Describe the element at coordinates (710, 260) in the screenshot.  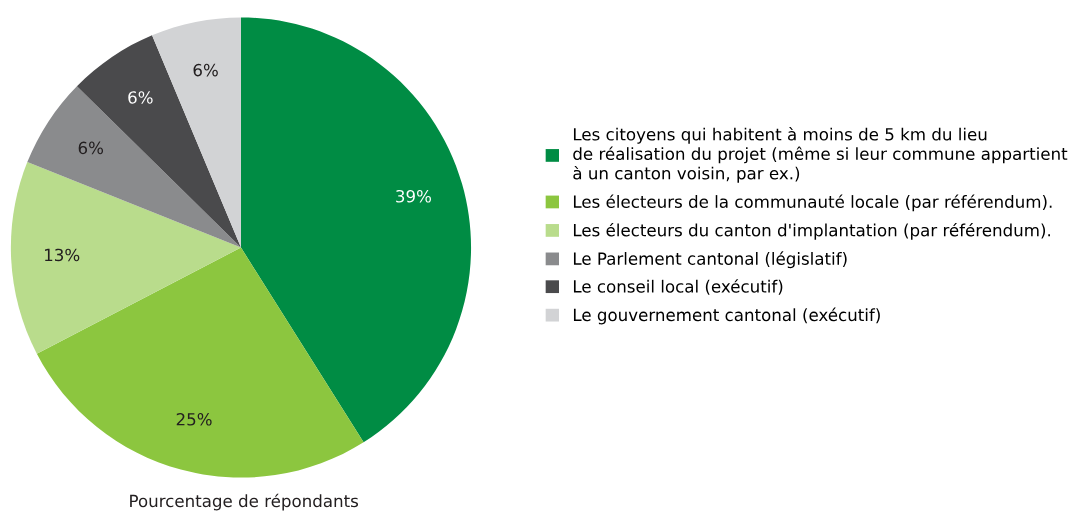
I see `legend-label: Le Parlement cantonal (législatif)` at that location.